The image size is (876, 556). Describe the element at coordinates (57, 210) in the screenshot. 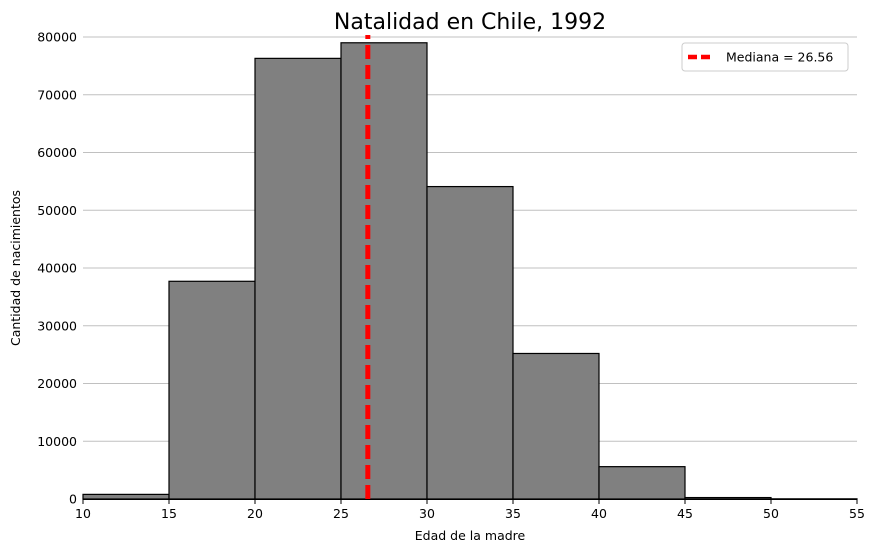

I see `y-tick-label: 50000` at that location.